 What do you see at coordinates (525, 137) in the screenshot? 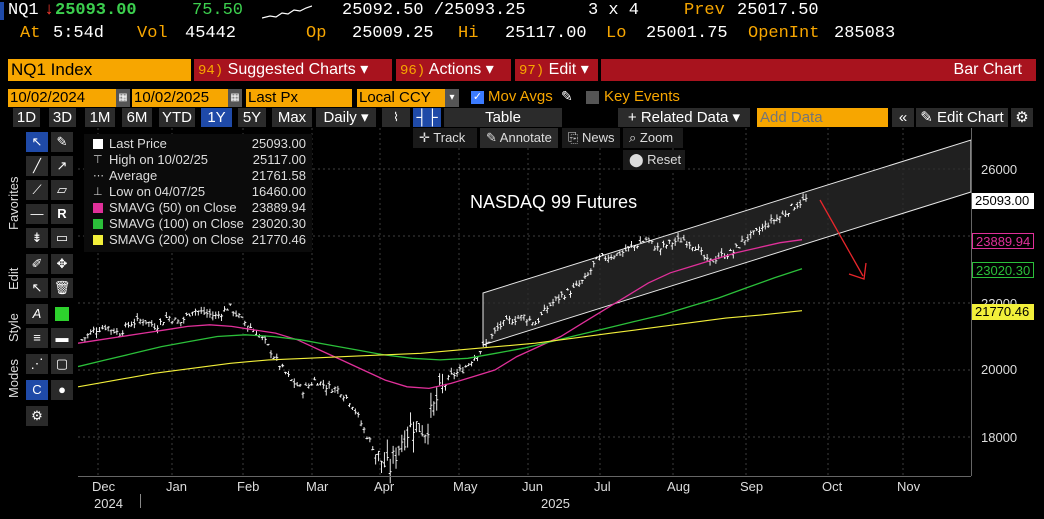
I see `annotate-label: Annotate` at bounding box center [525, 137].